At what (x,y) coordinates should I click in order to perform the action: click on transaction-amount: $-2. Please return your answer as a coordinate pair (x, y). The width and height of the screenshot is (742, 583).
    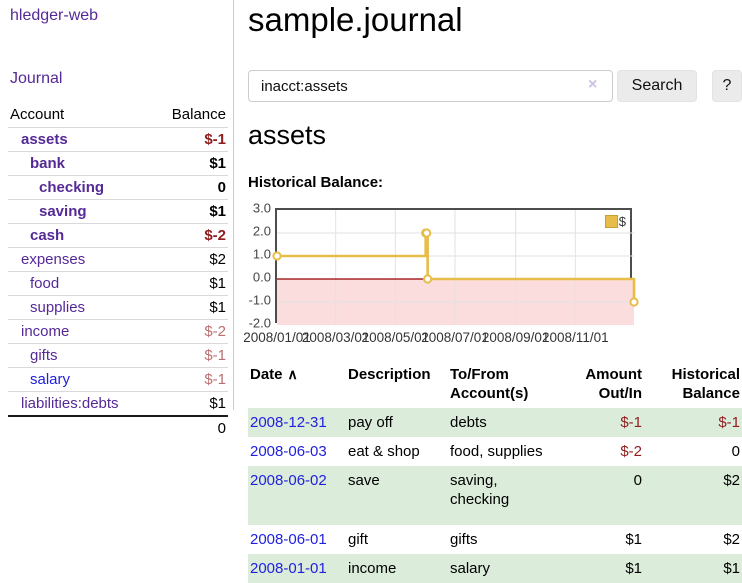
    Looking at the image, I should click on (631, 451).